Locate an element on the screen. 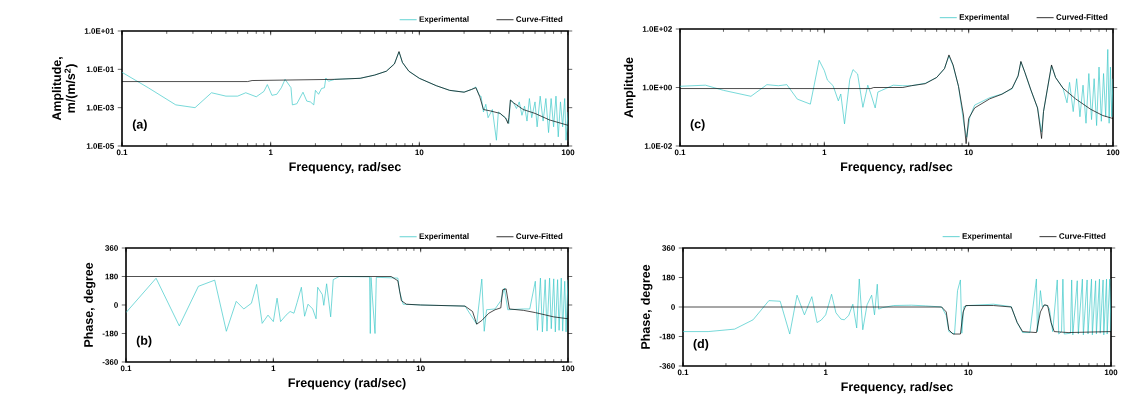  x-axis-title: Frequency (rad/sec) is located at coordinates (347, 383).